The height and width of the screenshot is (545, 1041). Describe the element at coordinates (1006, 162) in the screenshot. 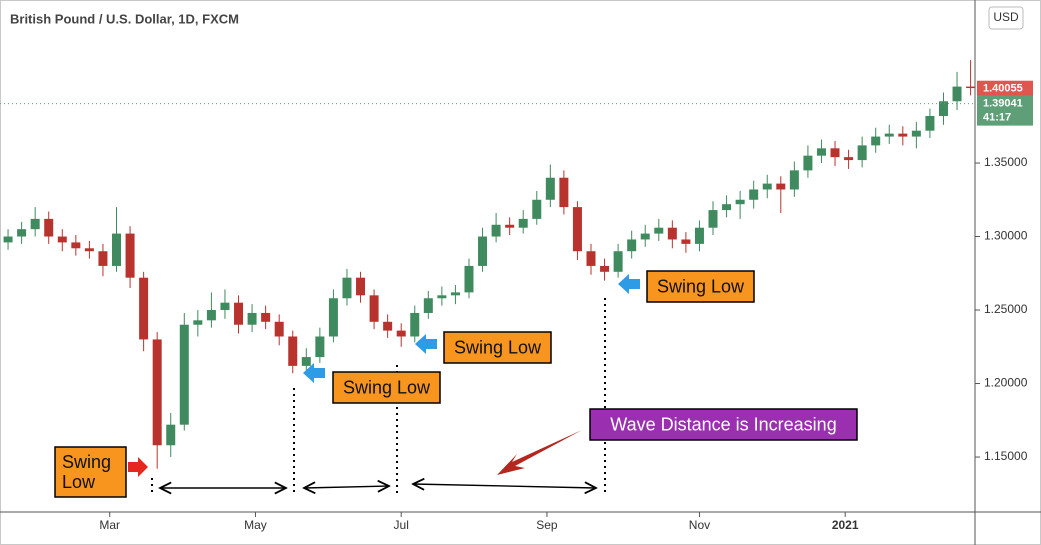

I see `y-tick-label: 1.35000` at that location.